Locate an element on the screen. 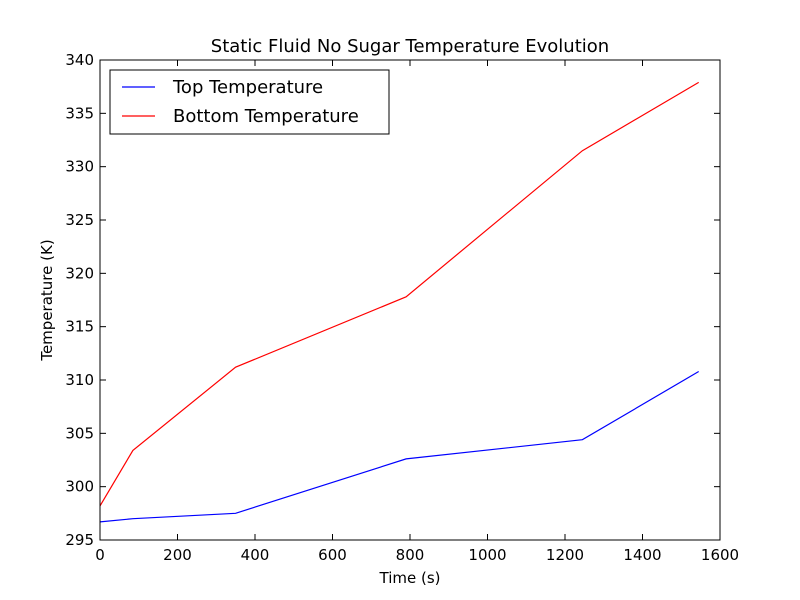 The height and width of the screenshot is (600, 800). y-axis-title: Temperature (K) is located at coordinates (47, 300).